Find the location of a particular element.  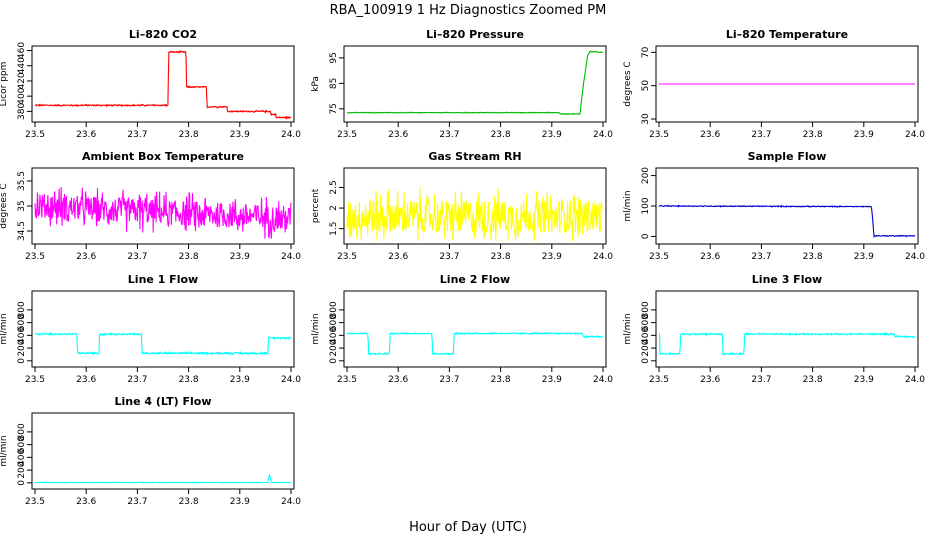

y-tick-label: 95 is located at coordinates (334, 57).